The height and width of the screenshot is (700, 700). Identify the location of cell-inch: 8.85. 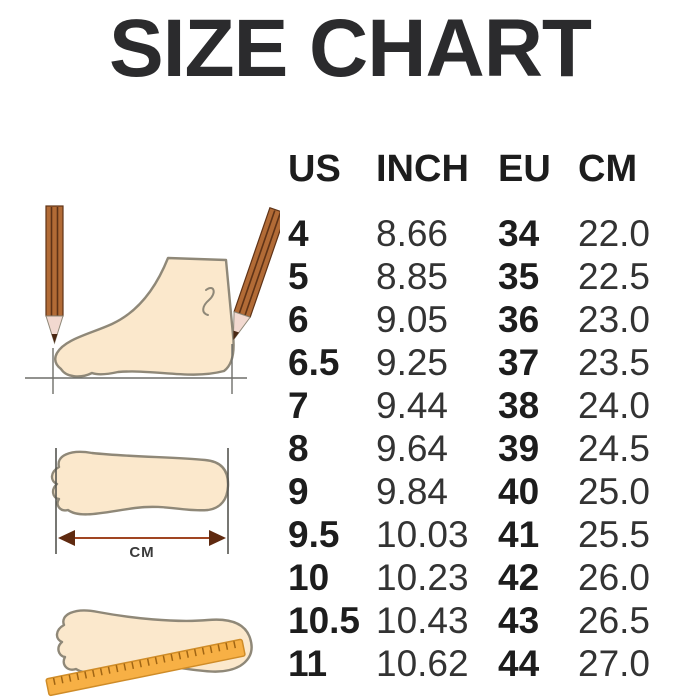
(412, 276).